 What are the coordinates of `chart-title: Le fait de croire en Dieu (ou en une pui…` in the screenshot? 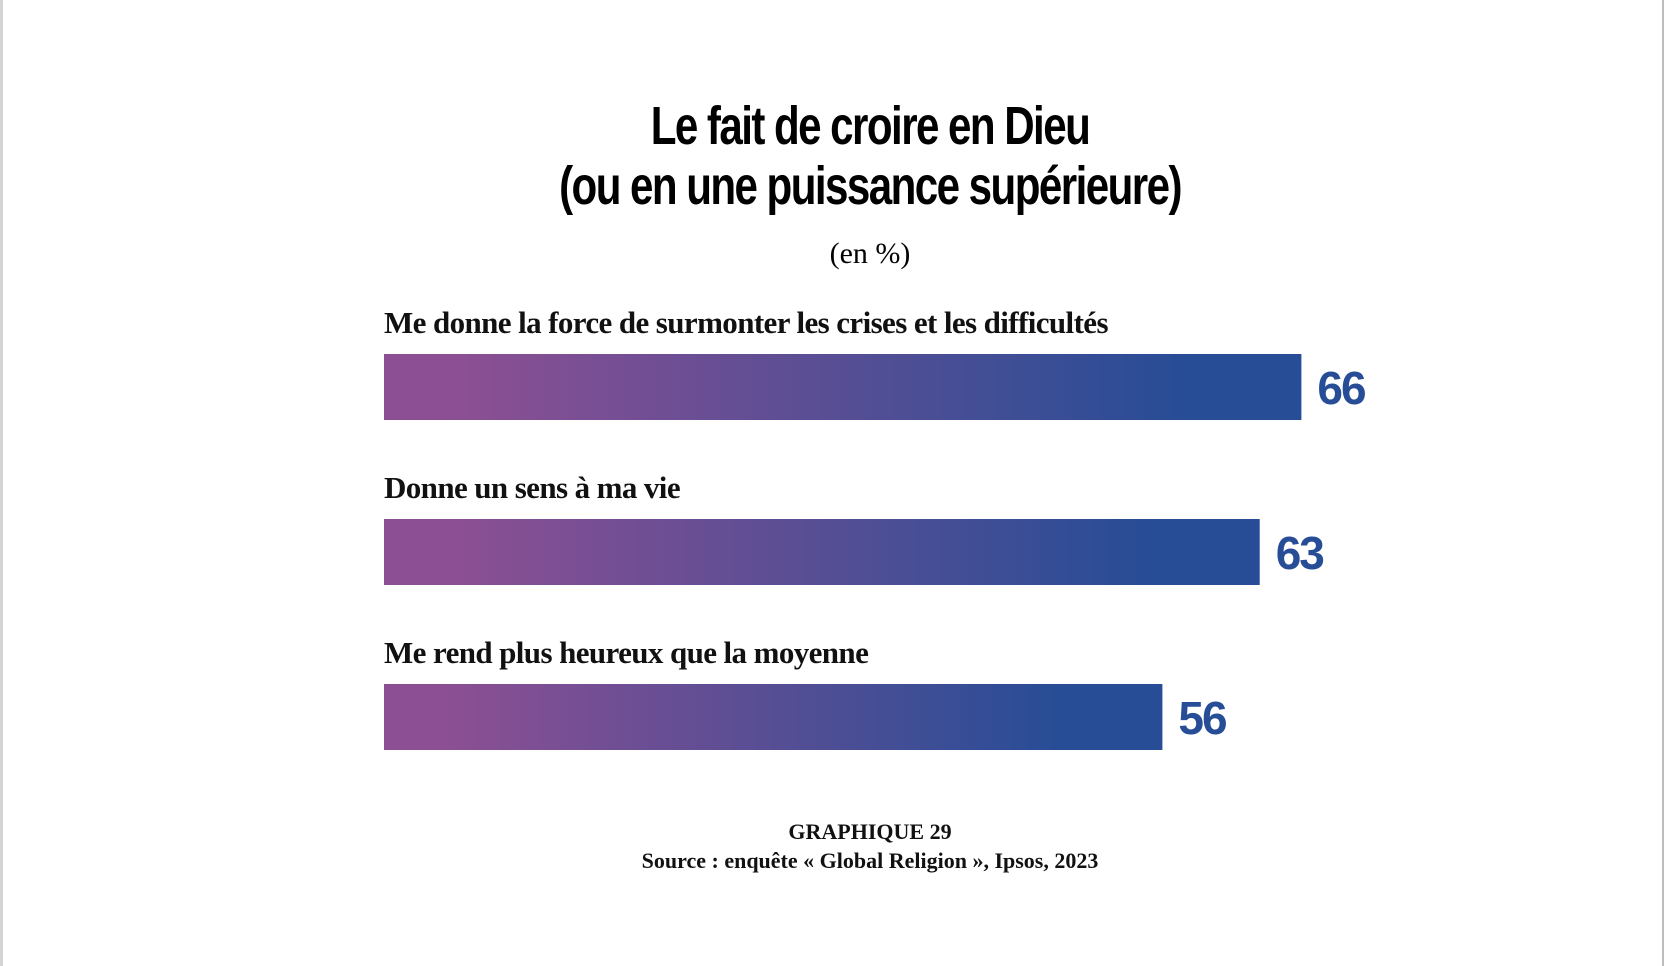 It's located at (869, 156).